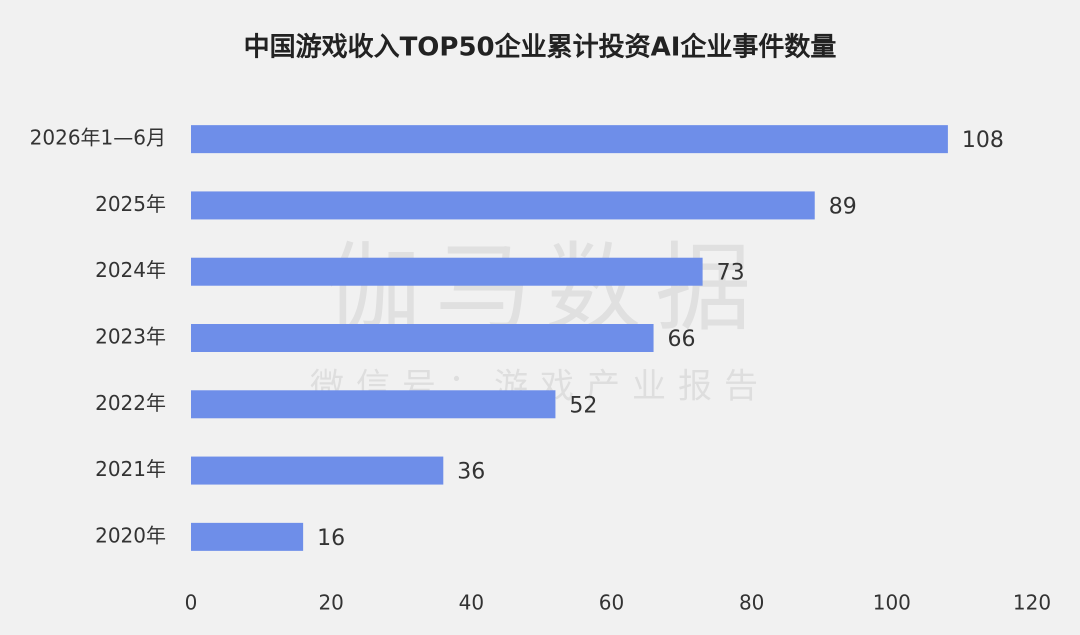  Describe the element at coordinates (130, 204) in the screenshot. I see `y-tick-label: 2025年` at that location.